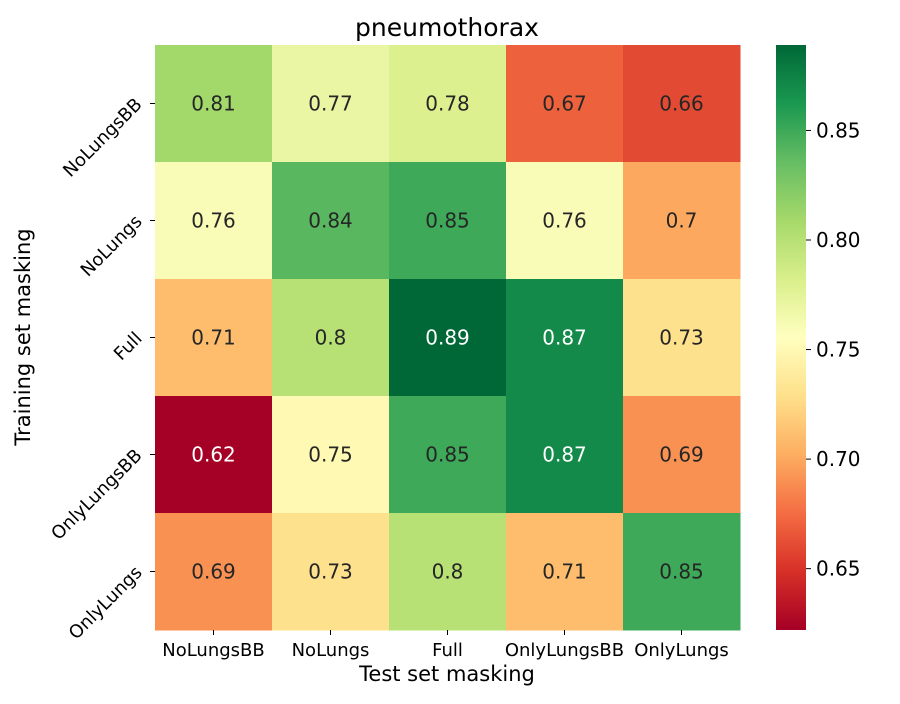 The width and height of the screenshot is (900, 704). Describe the element at coordinates (96, 494) in the screenshot. I see `y-tick-label: OnlyLungsBB` at that location.